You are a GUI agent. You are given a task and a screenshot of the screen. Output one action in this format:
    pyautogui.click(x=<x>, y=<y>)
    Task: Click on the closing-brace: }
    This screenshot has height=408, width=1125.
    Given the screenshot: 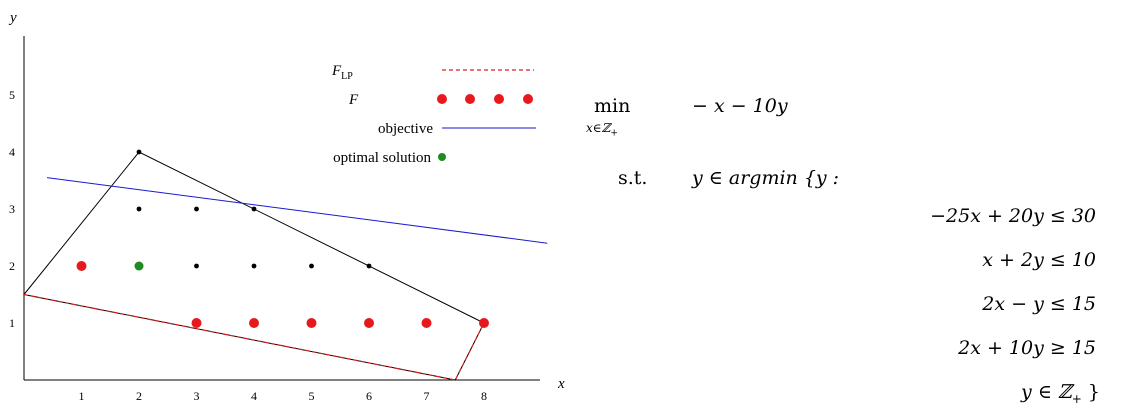 What is the action you would take?
    pyautogui.click(x=1090, y=392)
    